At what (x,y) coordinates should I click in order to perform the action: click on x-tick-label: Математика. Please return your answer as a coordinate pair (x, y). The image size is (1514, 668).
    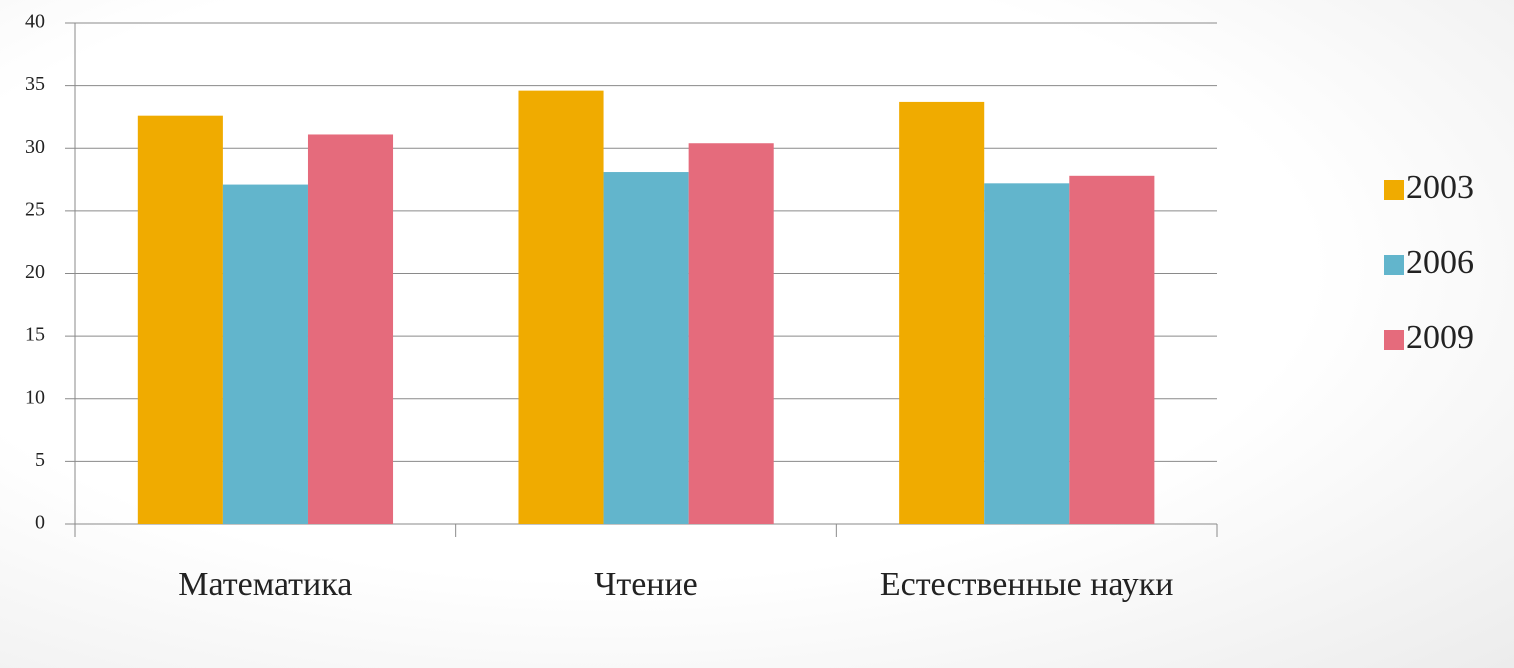
    Looking at the image, I should click on (265, 584).